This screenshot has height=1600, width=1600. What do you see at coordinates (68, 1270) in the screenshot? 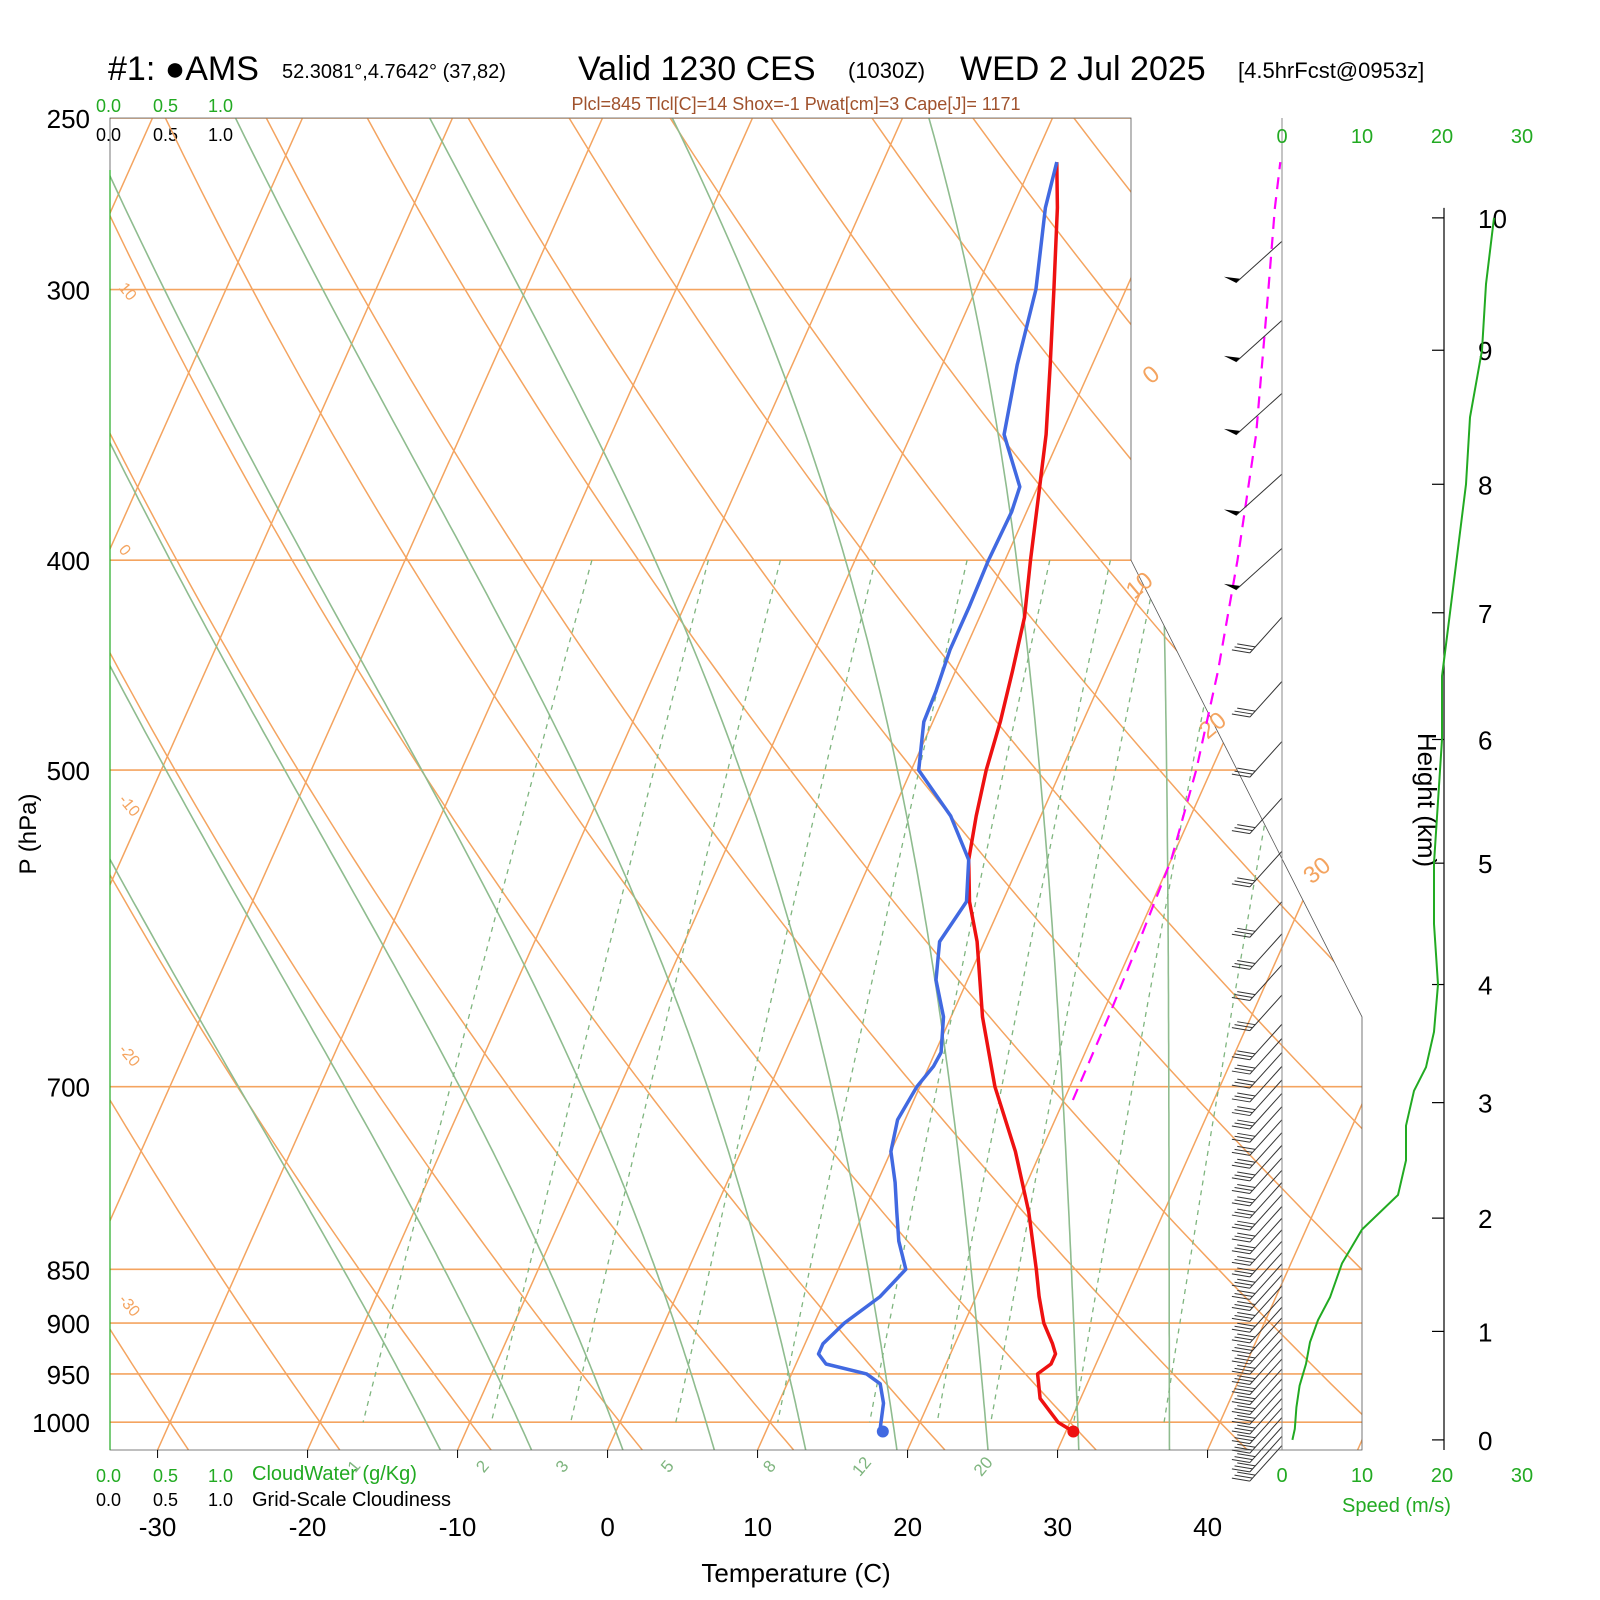
I see `pressure-tick-label: 850` at bounding box center [68, 1270].